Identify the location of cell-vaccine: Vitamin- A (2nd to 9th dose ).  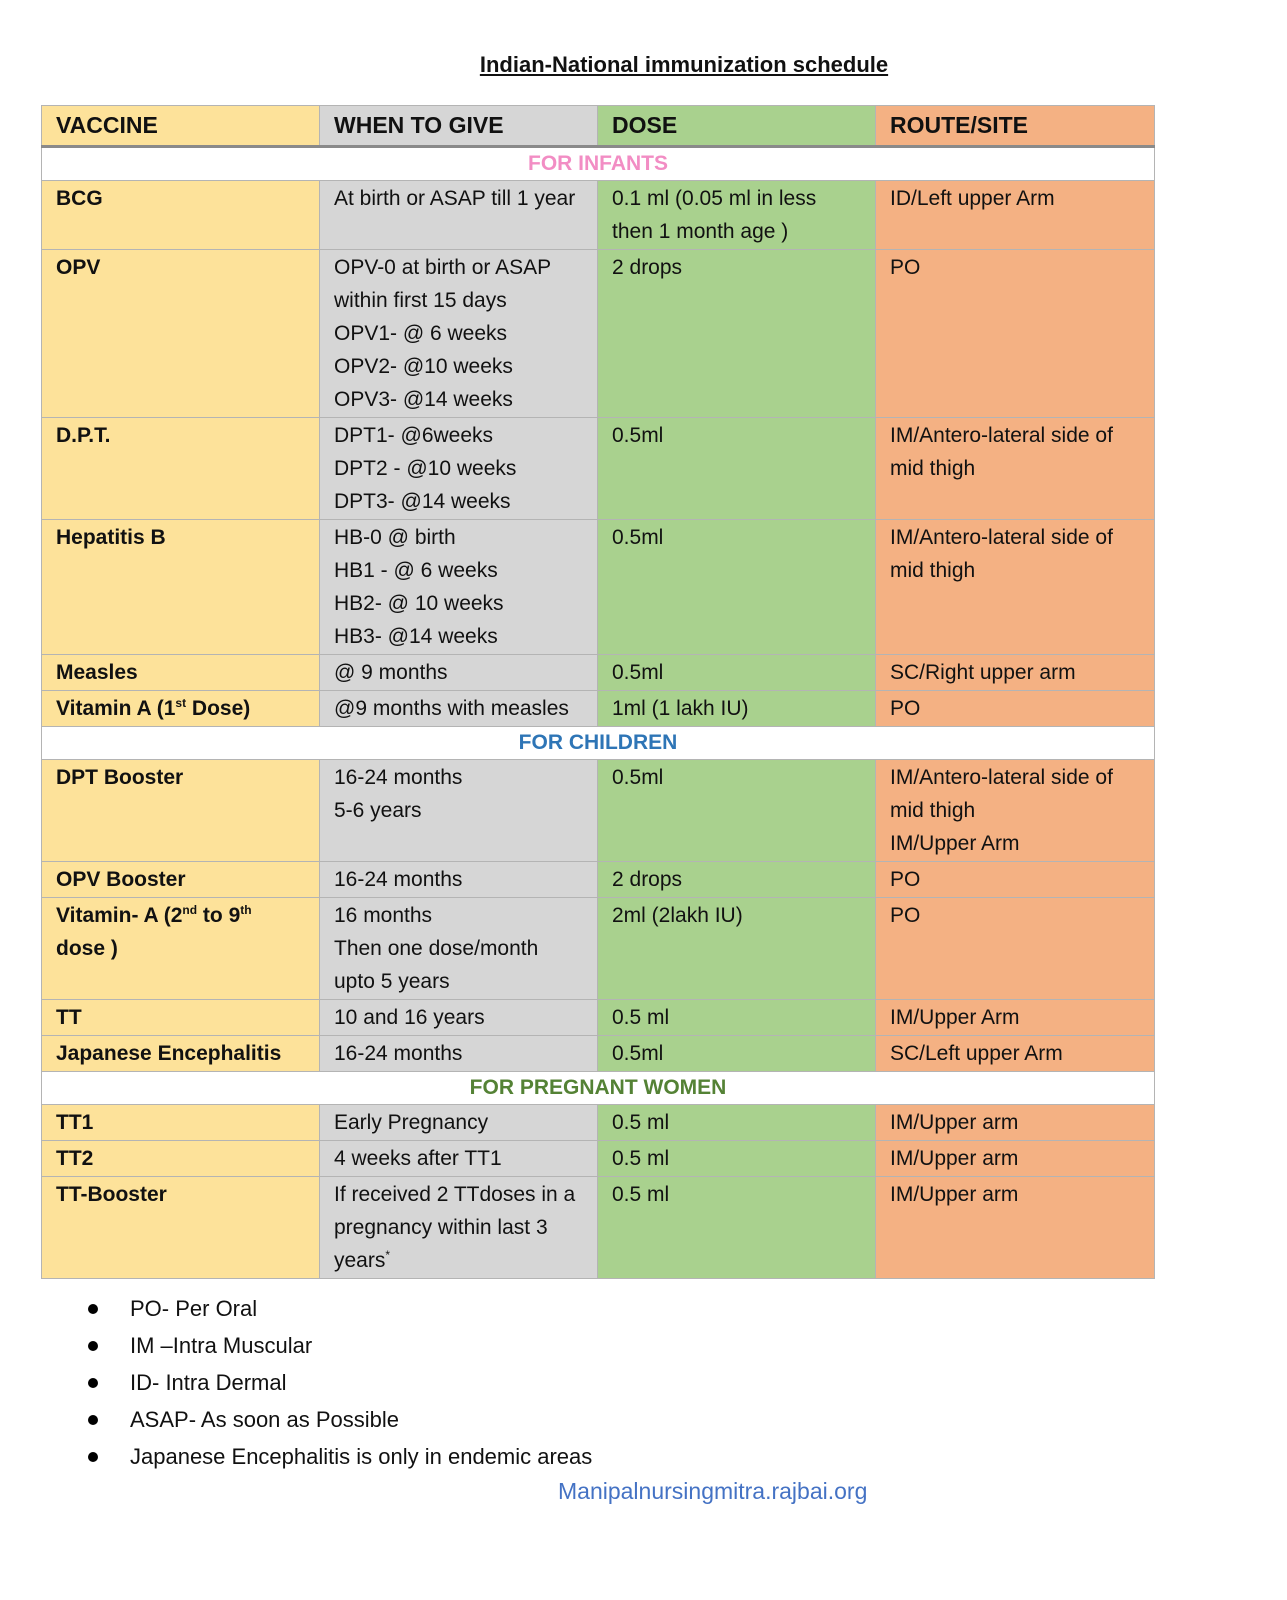
(180, 948).